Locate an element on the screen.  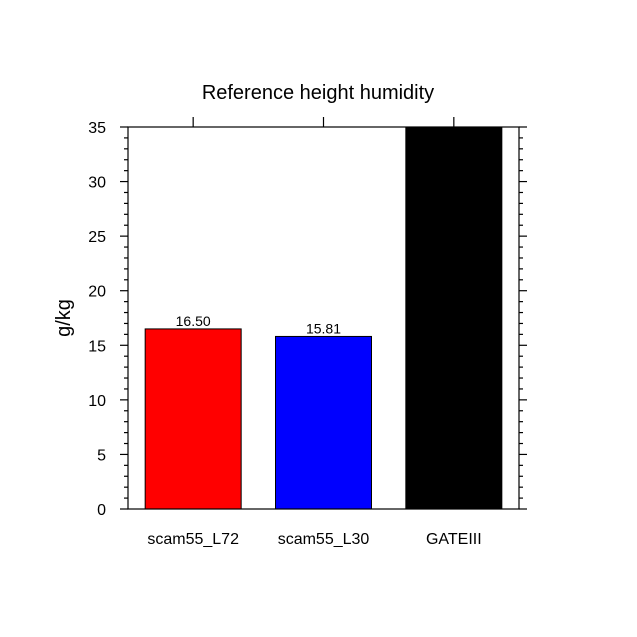
y-tick-label: 5 is located at coordinates (101, 455).